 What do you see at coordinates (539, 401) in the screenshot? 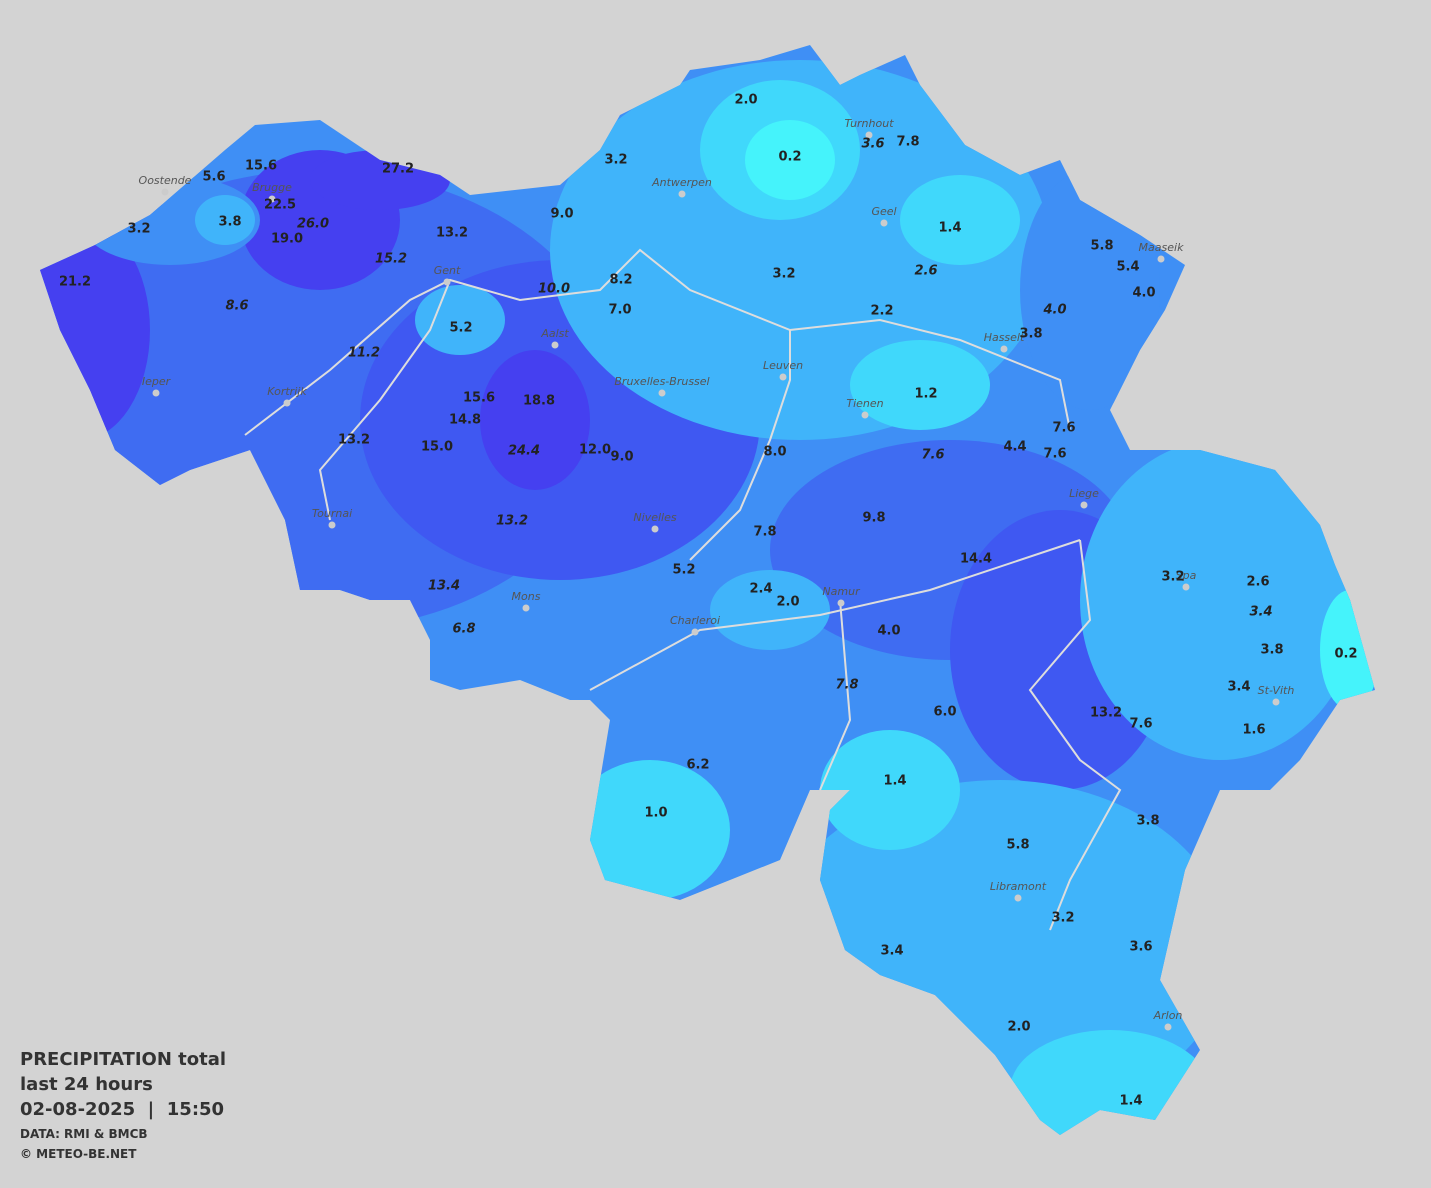
I see `reading: 18.8` at bounding box center [539, 401].